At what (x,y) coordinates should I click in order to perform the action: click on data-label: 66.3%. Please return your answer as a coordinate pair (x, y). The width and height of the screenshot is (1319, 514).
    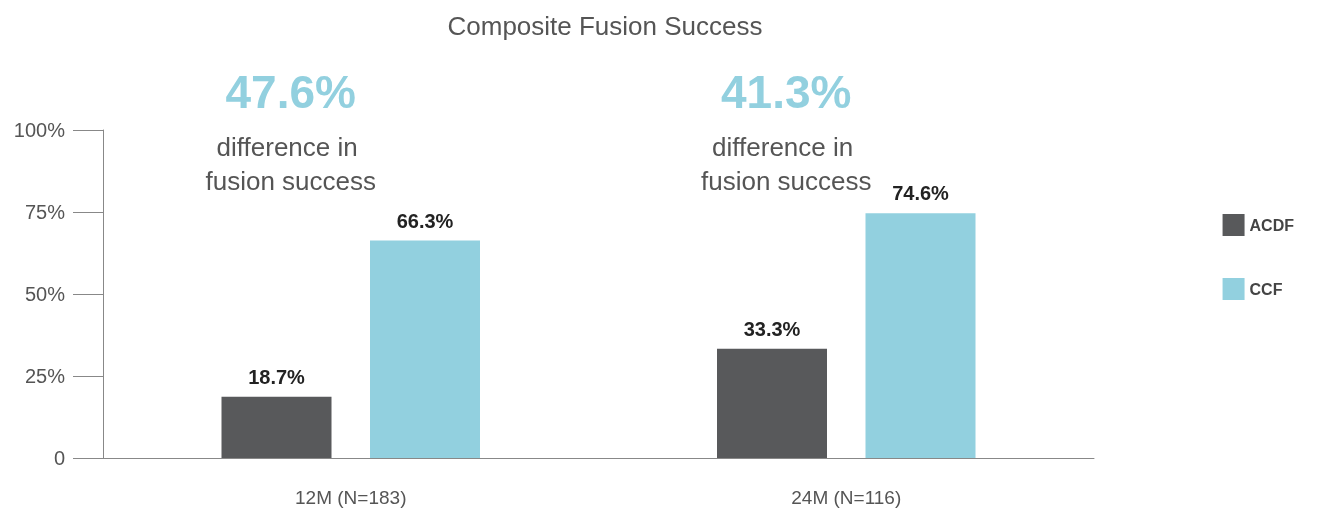
    Looking at the image, I should click on (425, 220).